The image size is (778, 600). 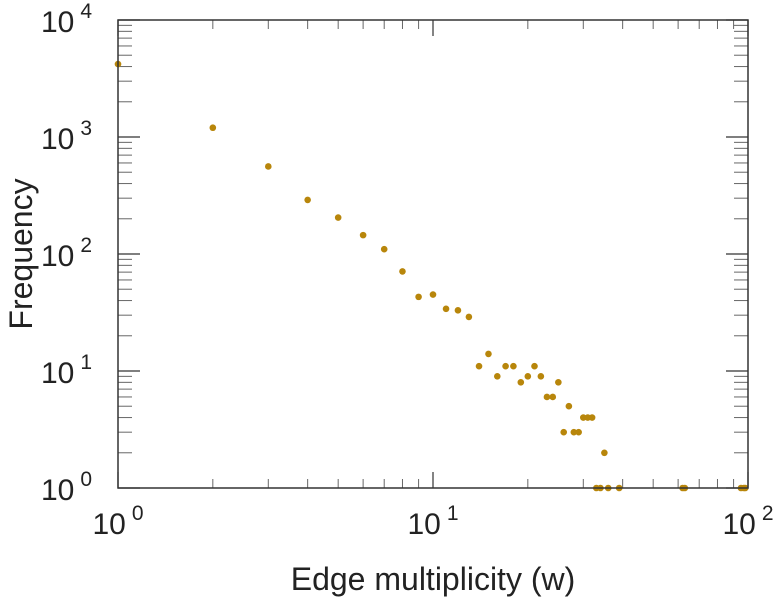 What do you see at coordinates (66, 253) in the screenshot?
I see `y-tick-label: 10 2` at bounding box center [66, 253].